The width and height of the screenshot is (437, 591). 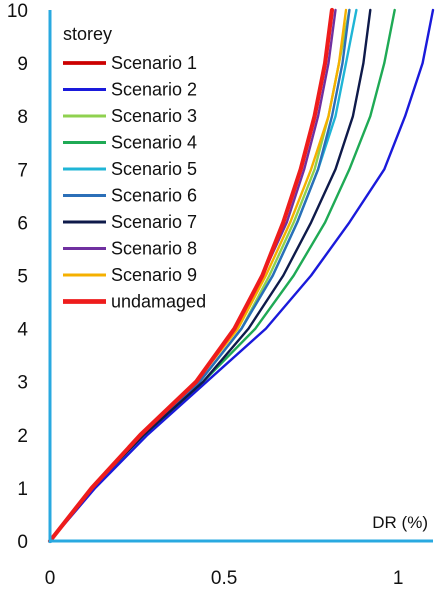 What do you see at coordinates (87, 34) in the screenshot?
I see `y-axis-title: storey` at bounding box center [87, 34].